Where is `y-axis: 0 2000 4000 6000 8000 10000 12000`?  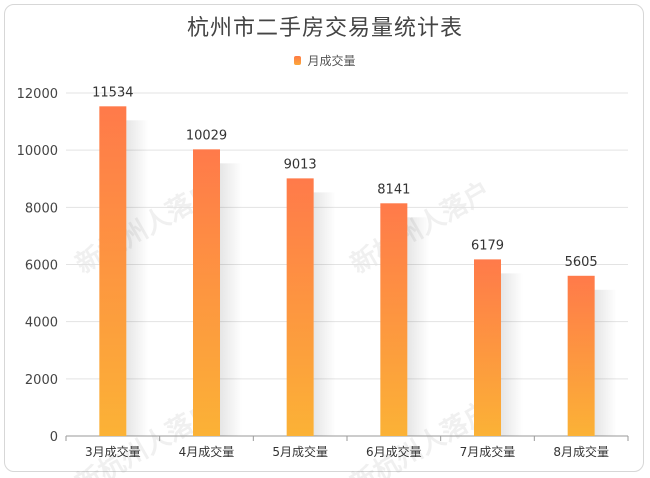
y-axis: 0 2000 4000 6000 8000 10000 12000 is located at coordinates (37, 266).